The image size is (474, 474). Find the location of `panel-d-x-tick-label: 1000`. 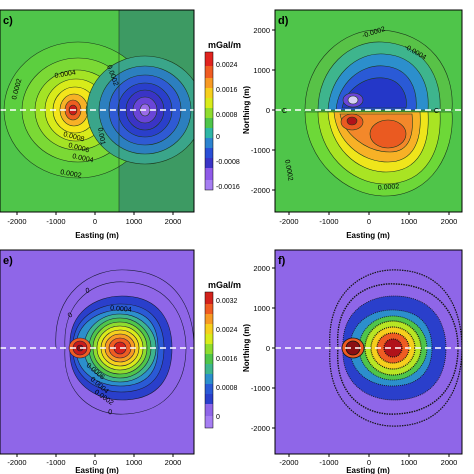

panel-d-x-tick-label: 1000 is located at coordinates (409, 221).